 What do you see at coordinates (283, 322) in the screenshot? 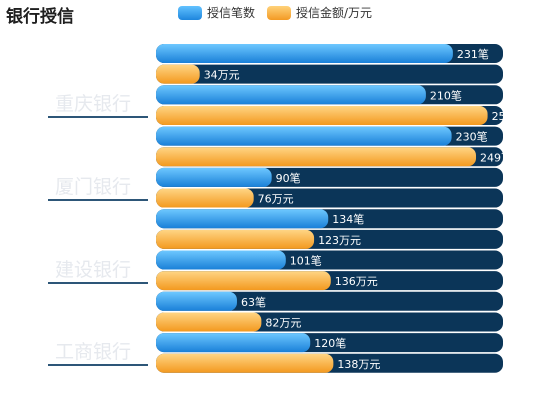
I see `data-label-amount: 82万元` at bounding box center [283, 322].